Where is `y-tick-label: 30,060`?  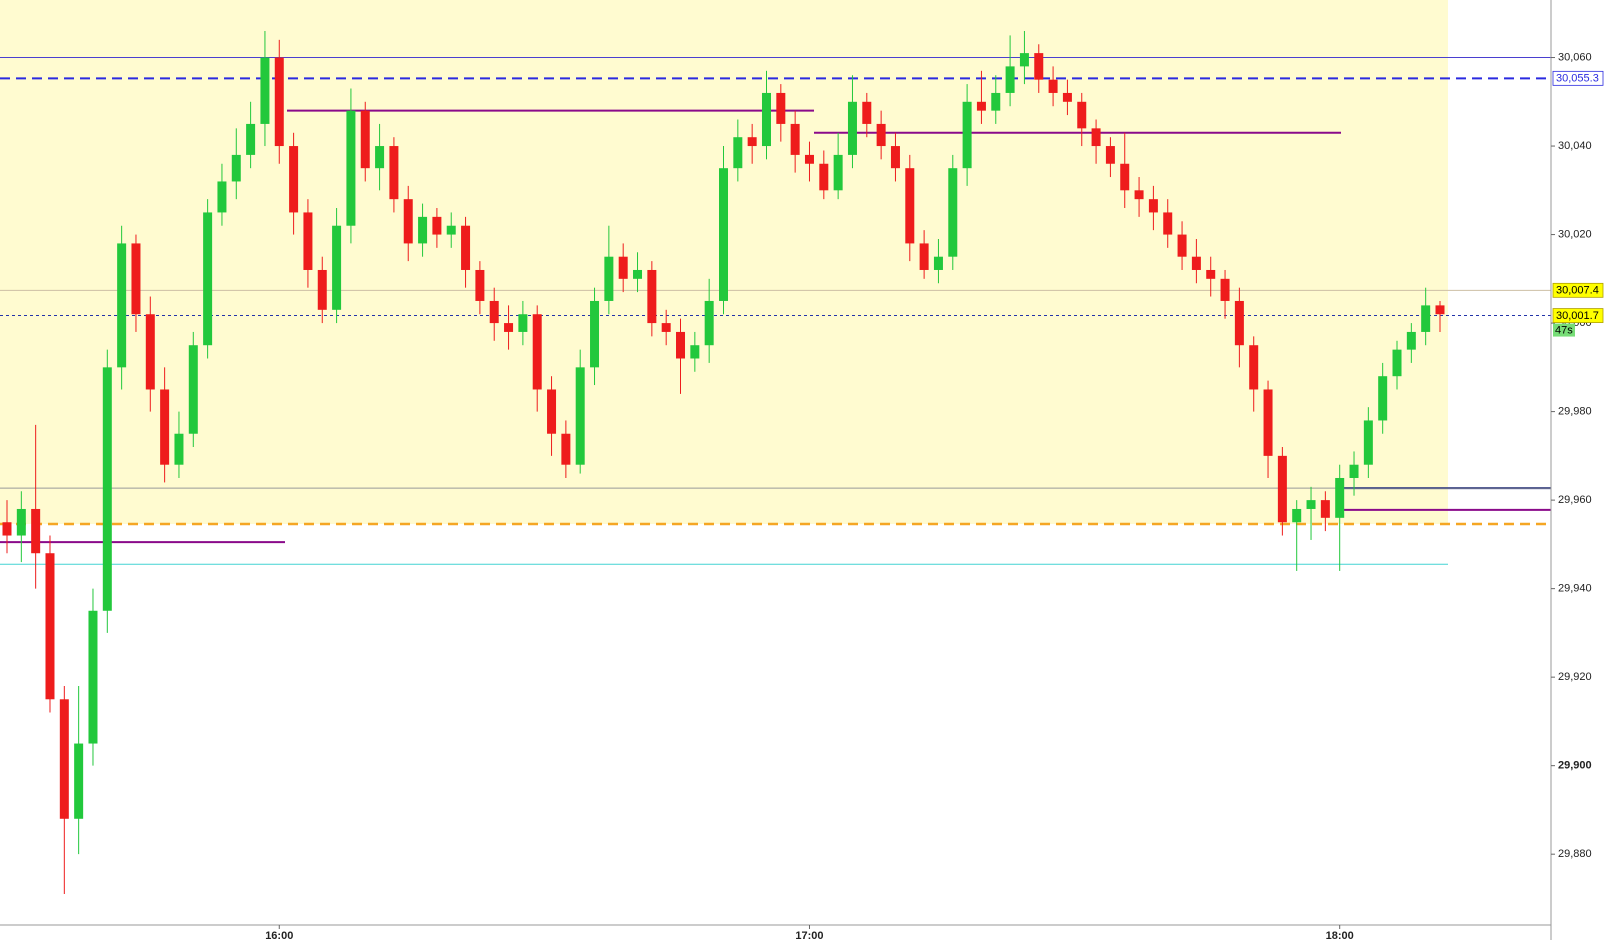 y-tick-label: 30,060 is located at coordinates (1575, 57).